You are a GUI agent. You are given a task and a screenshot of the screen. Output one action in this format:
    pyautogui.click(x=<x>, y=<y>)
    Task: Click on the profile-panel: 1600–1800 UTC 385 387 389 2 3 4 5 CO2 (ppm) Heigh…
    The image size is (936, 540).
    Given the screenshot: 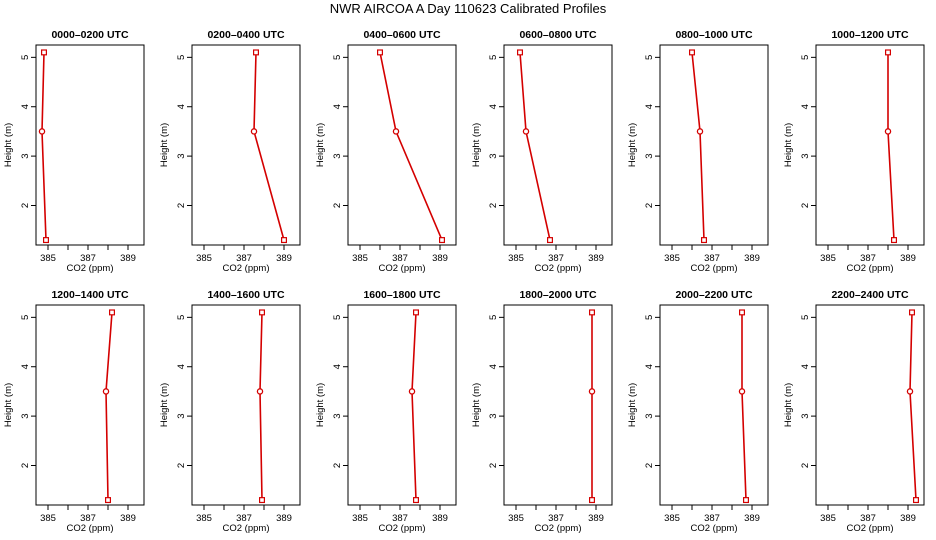 What is the action you would take?
    pyautogui.click(x=386, y=411)
    